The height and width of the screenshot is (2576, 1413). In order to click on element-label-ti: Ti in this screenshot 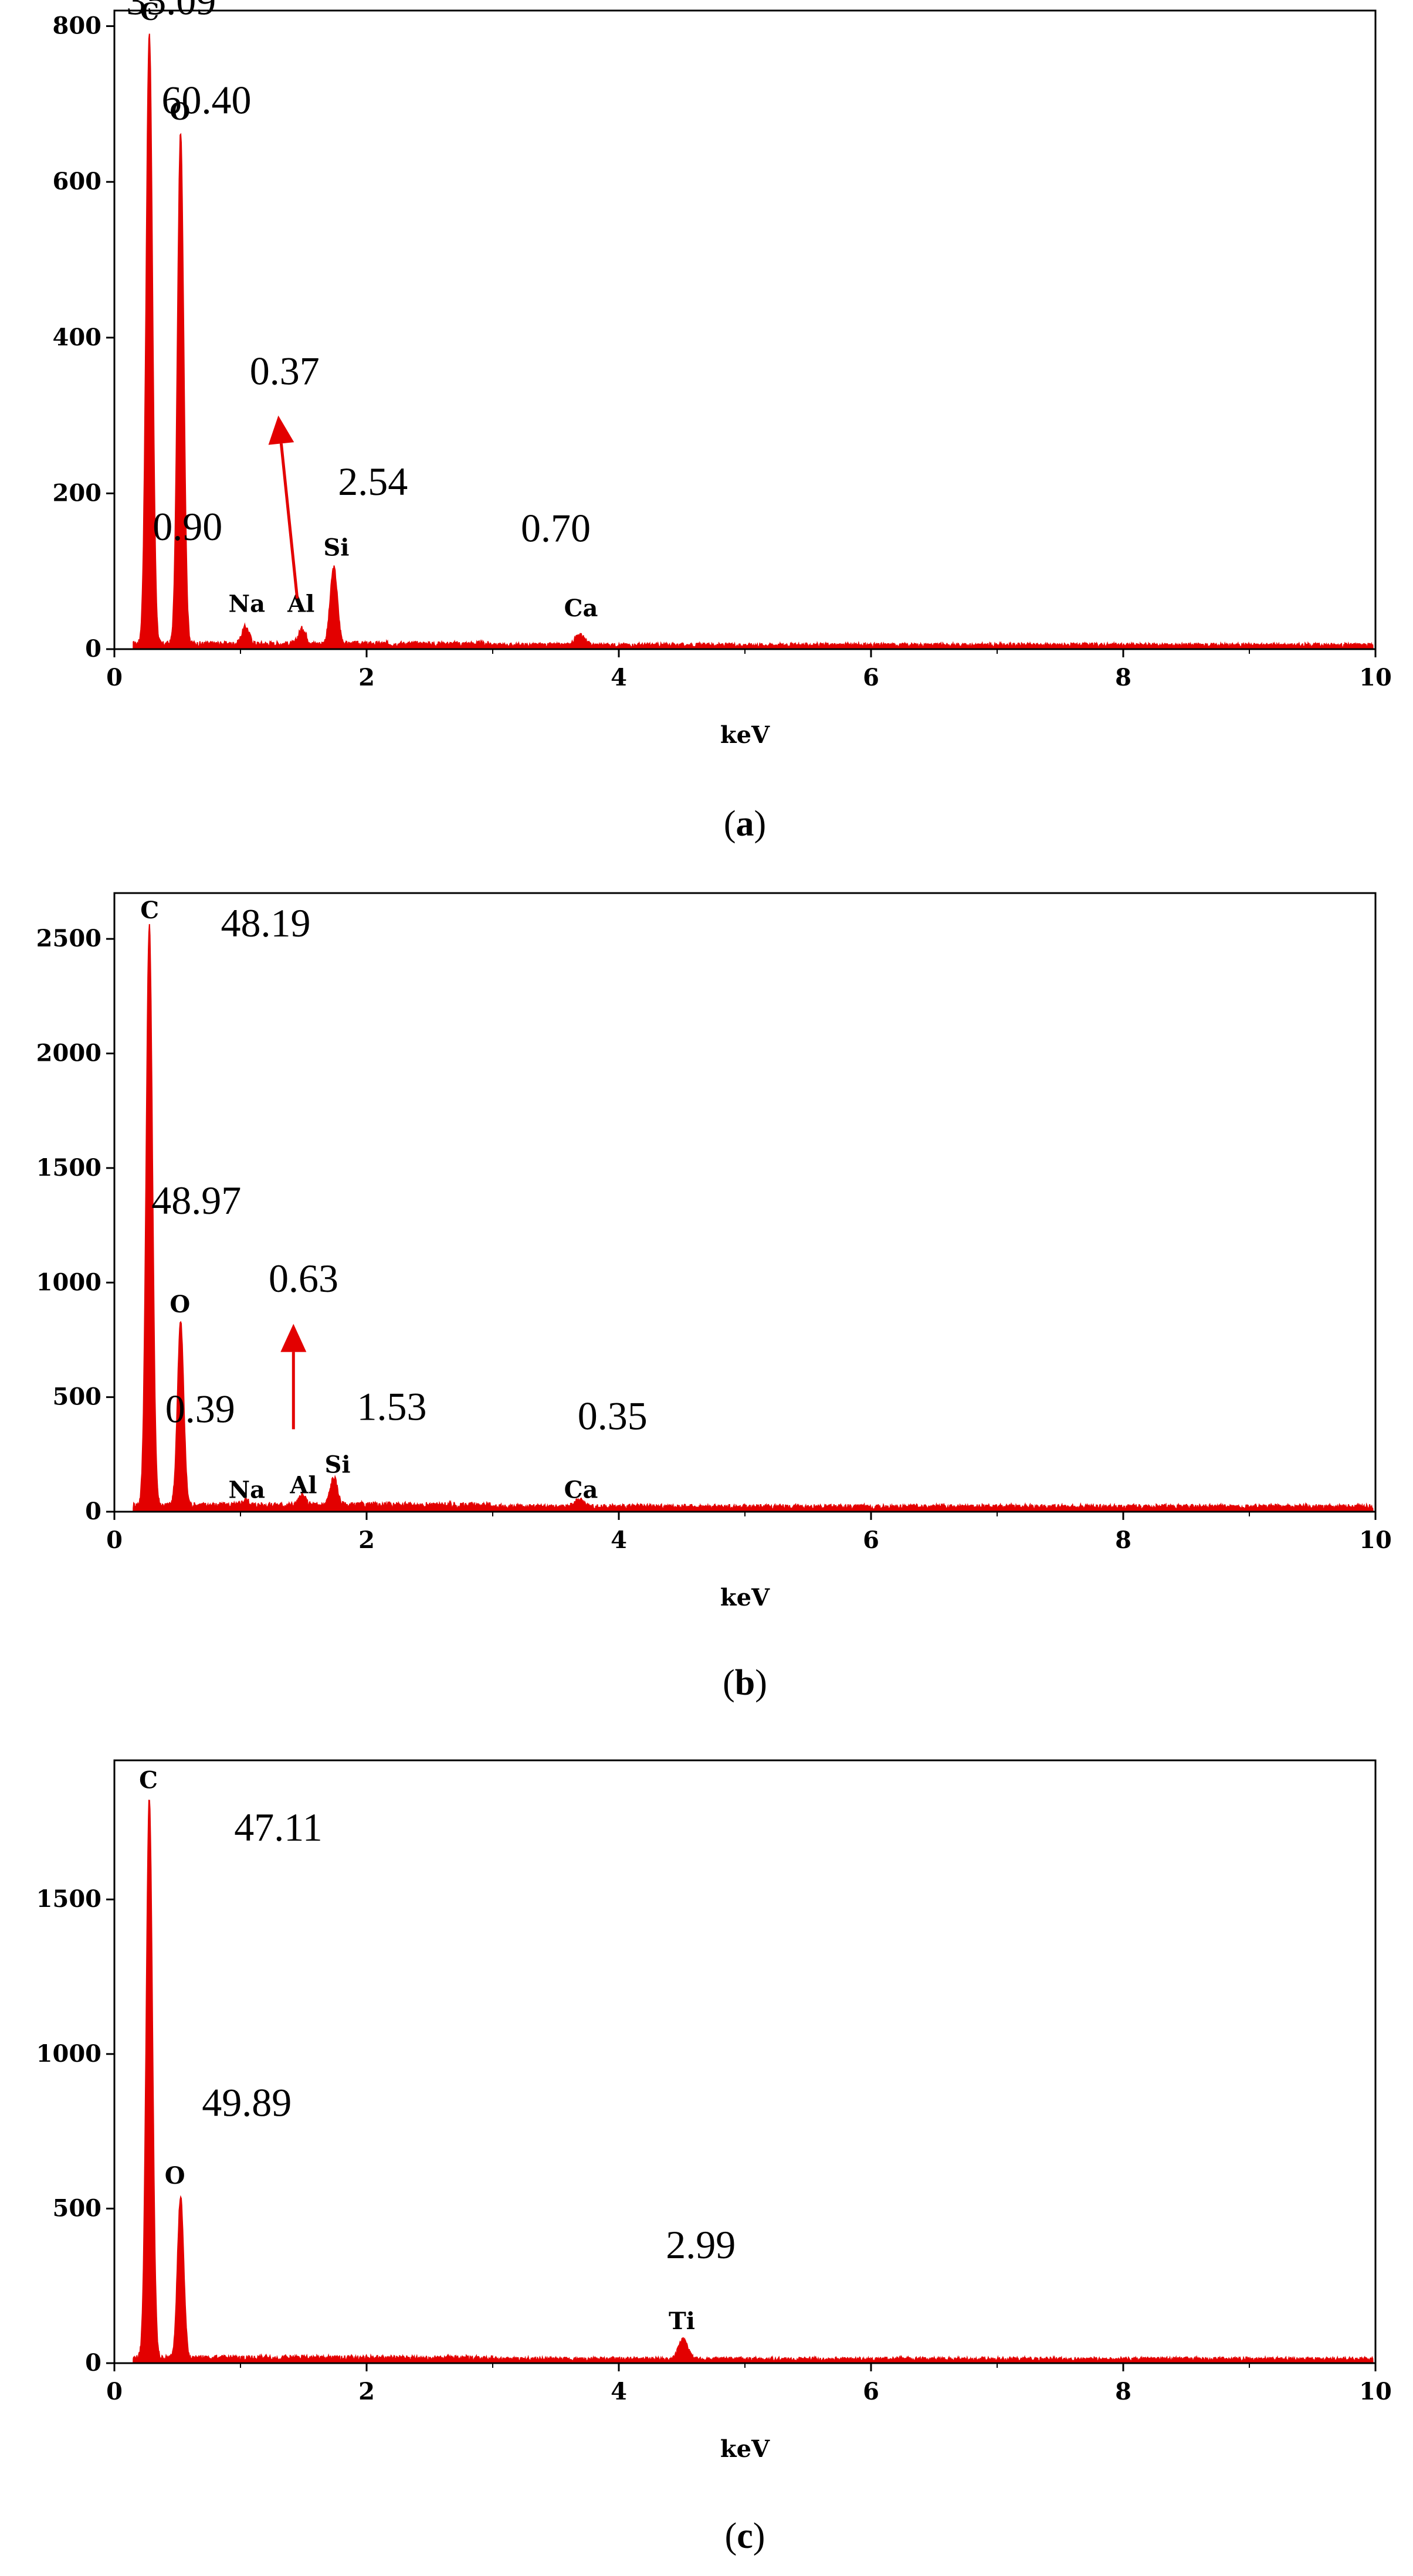, I will do `click(682, 2321)`.